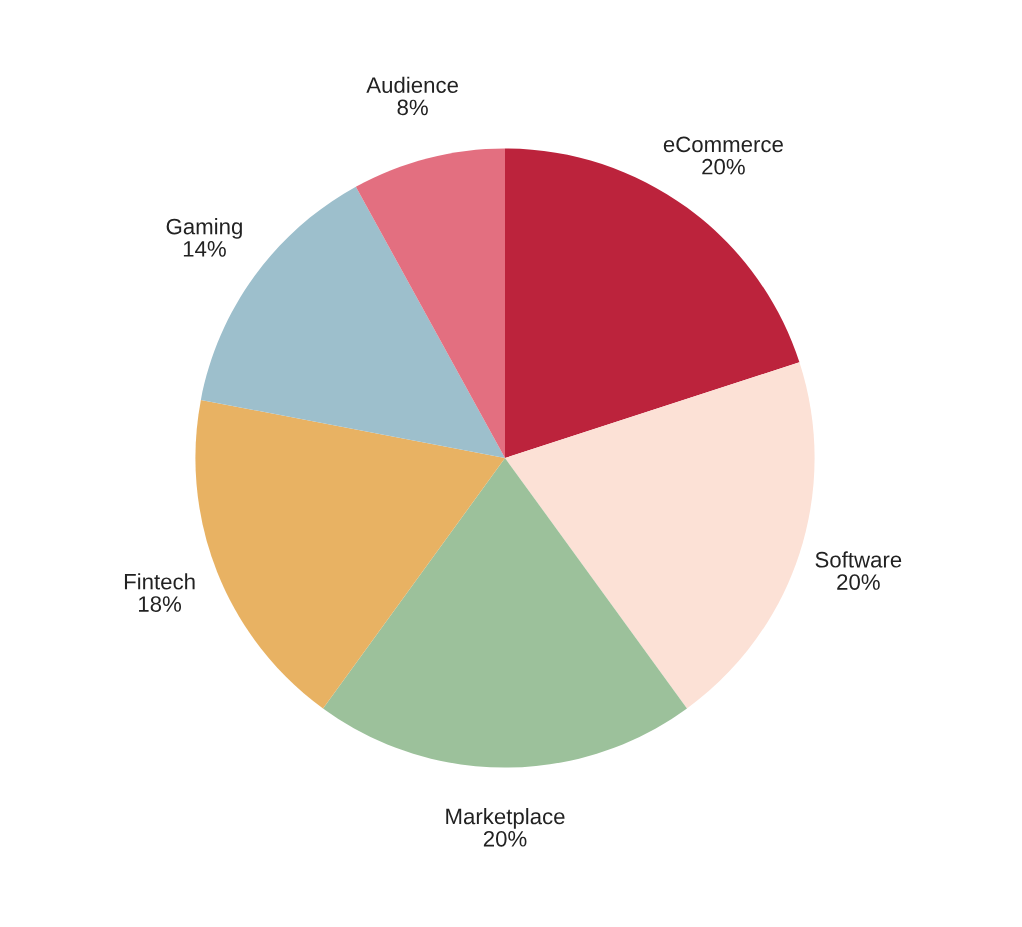  Describe the element at coordinates (505, 818) in the screenshot. I see `slice-label: Marketplace` at that location.